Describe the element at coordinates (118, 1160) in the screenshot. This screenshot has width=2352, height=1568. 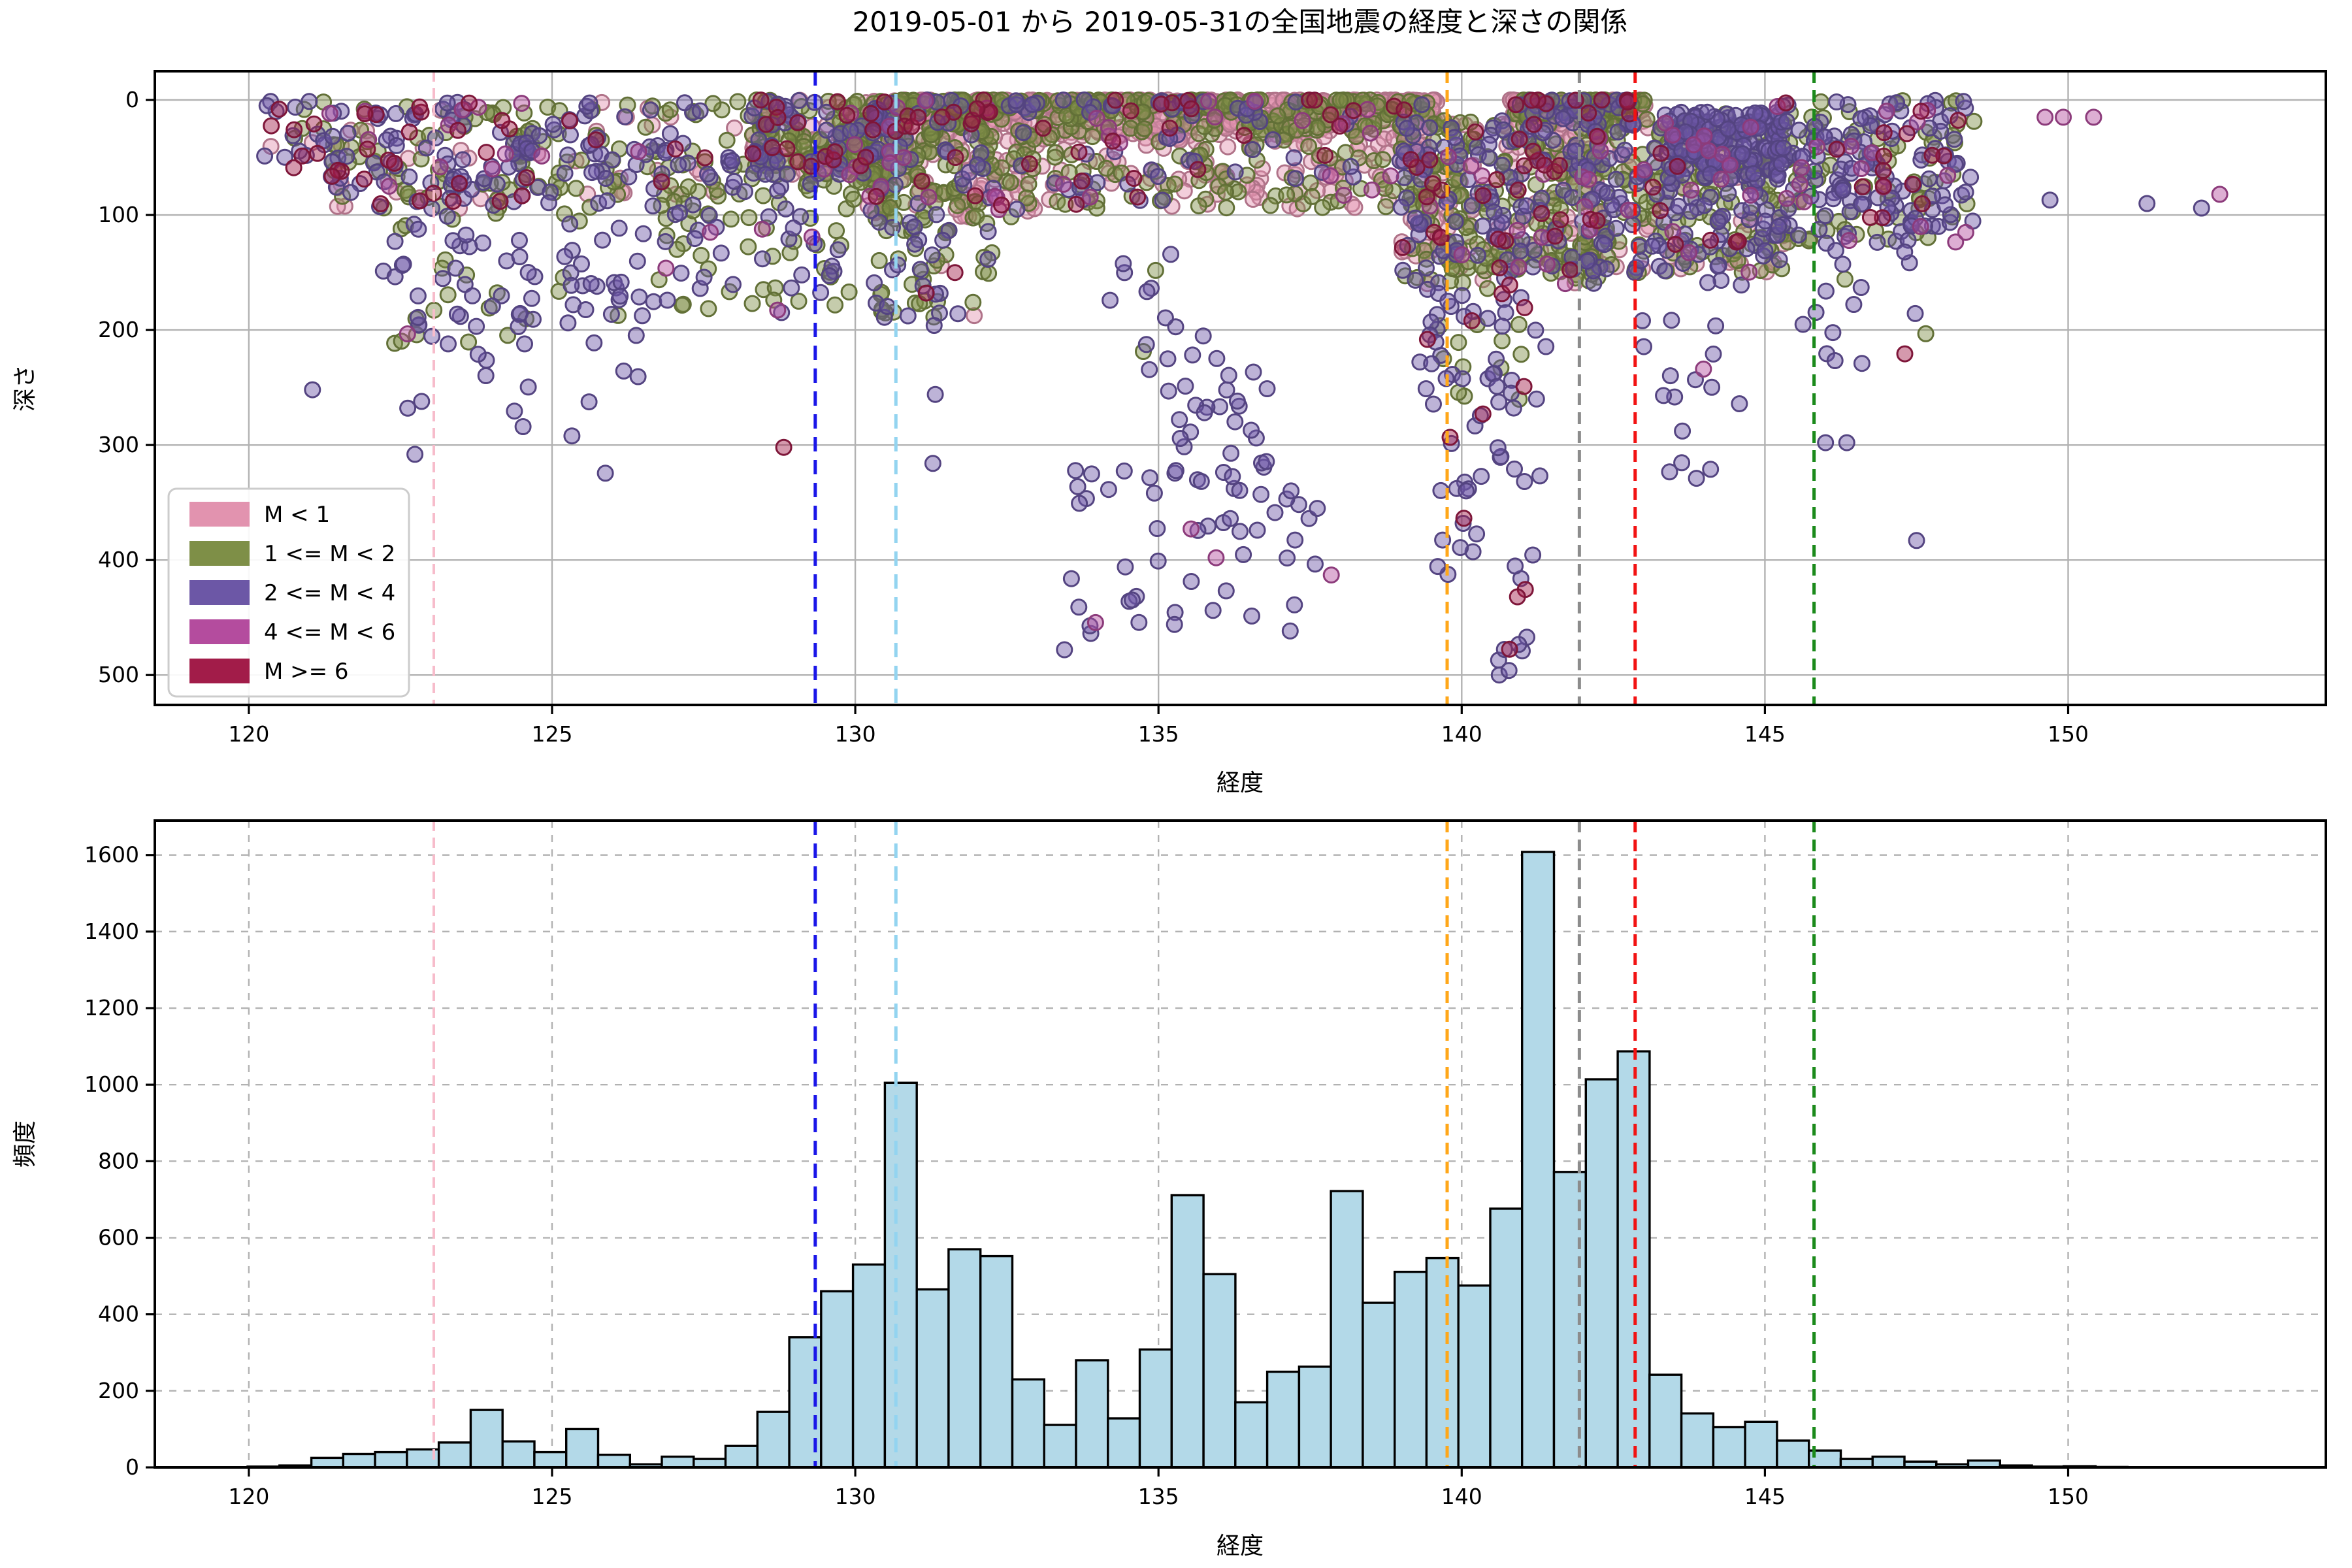
I see `y-tick-label: 800` at that location.